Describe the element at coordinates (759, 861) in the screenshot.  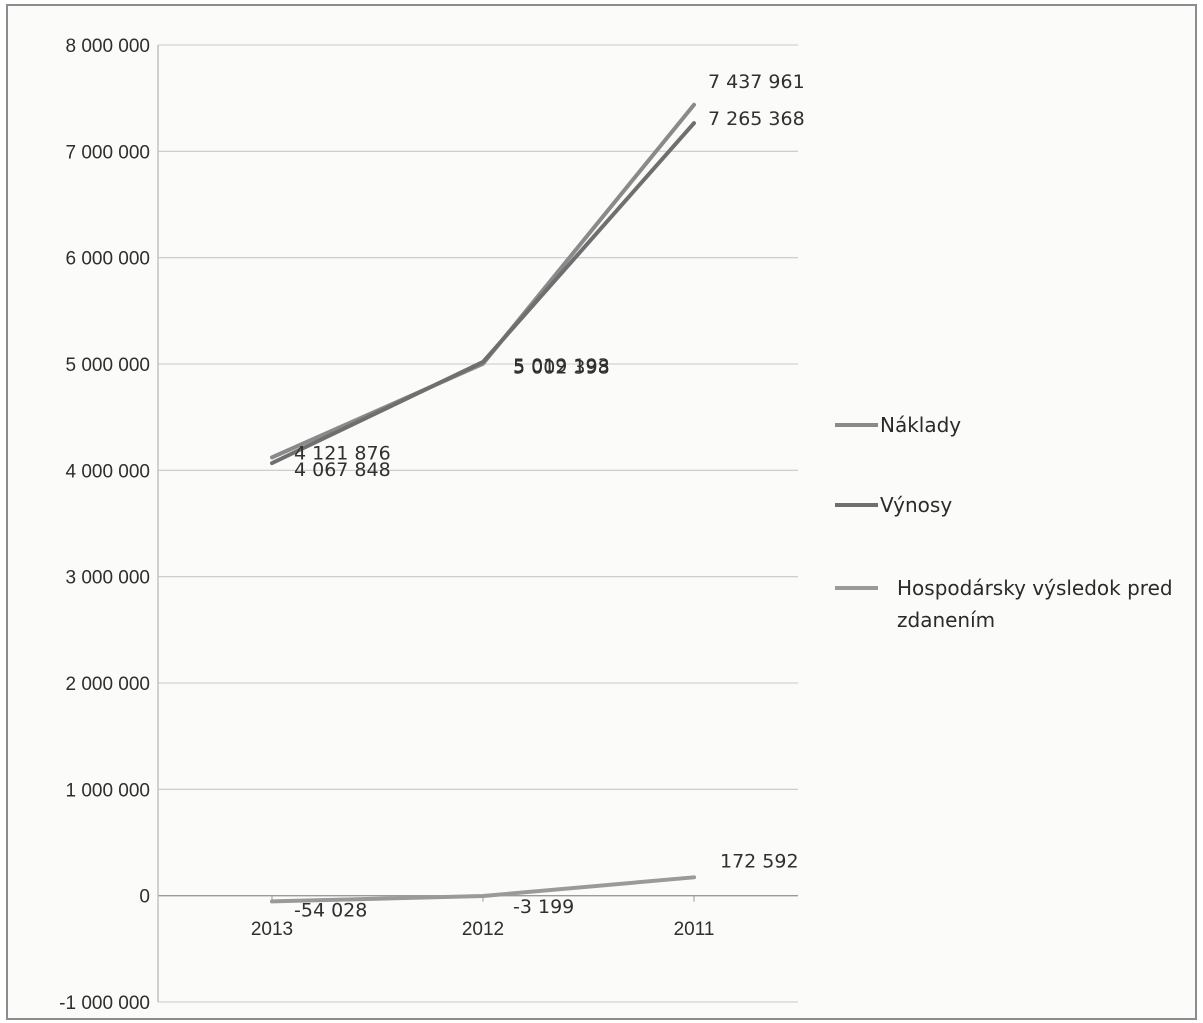
I see `data-label: 172 592` at that location.